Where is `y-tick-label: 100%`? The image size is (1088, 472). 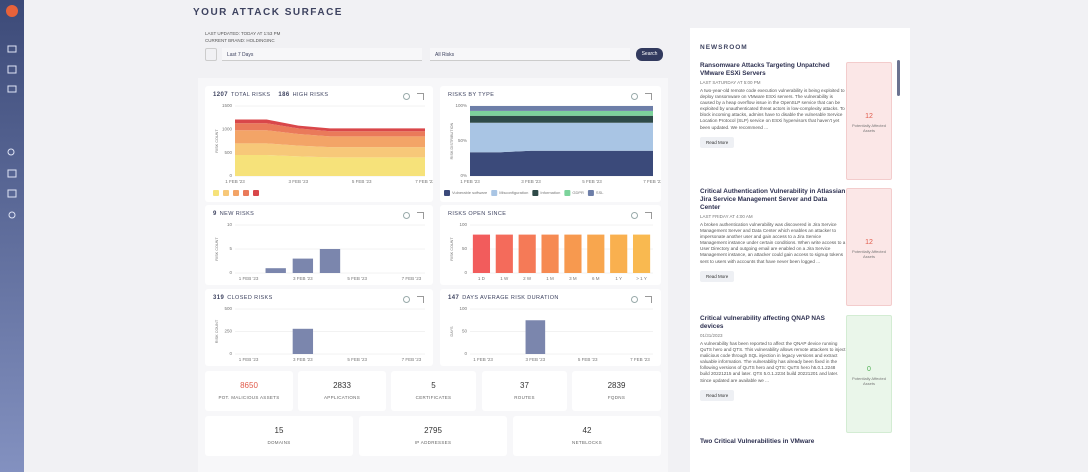 y-tick-label: 100% is located at coordinates (461, 105).